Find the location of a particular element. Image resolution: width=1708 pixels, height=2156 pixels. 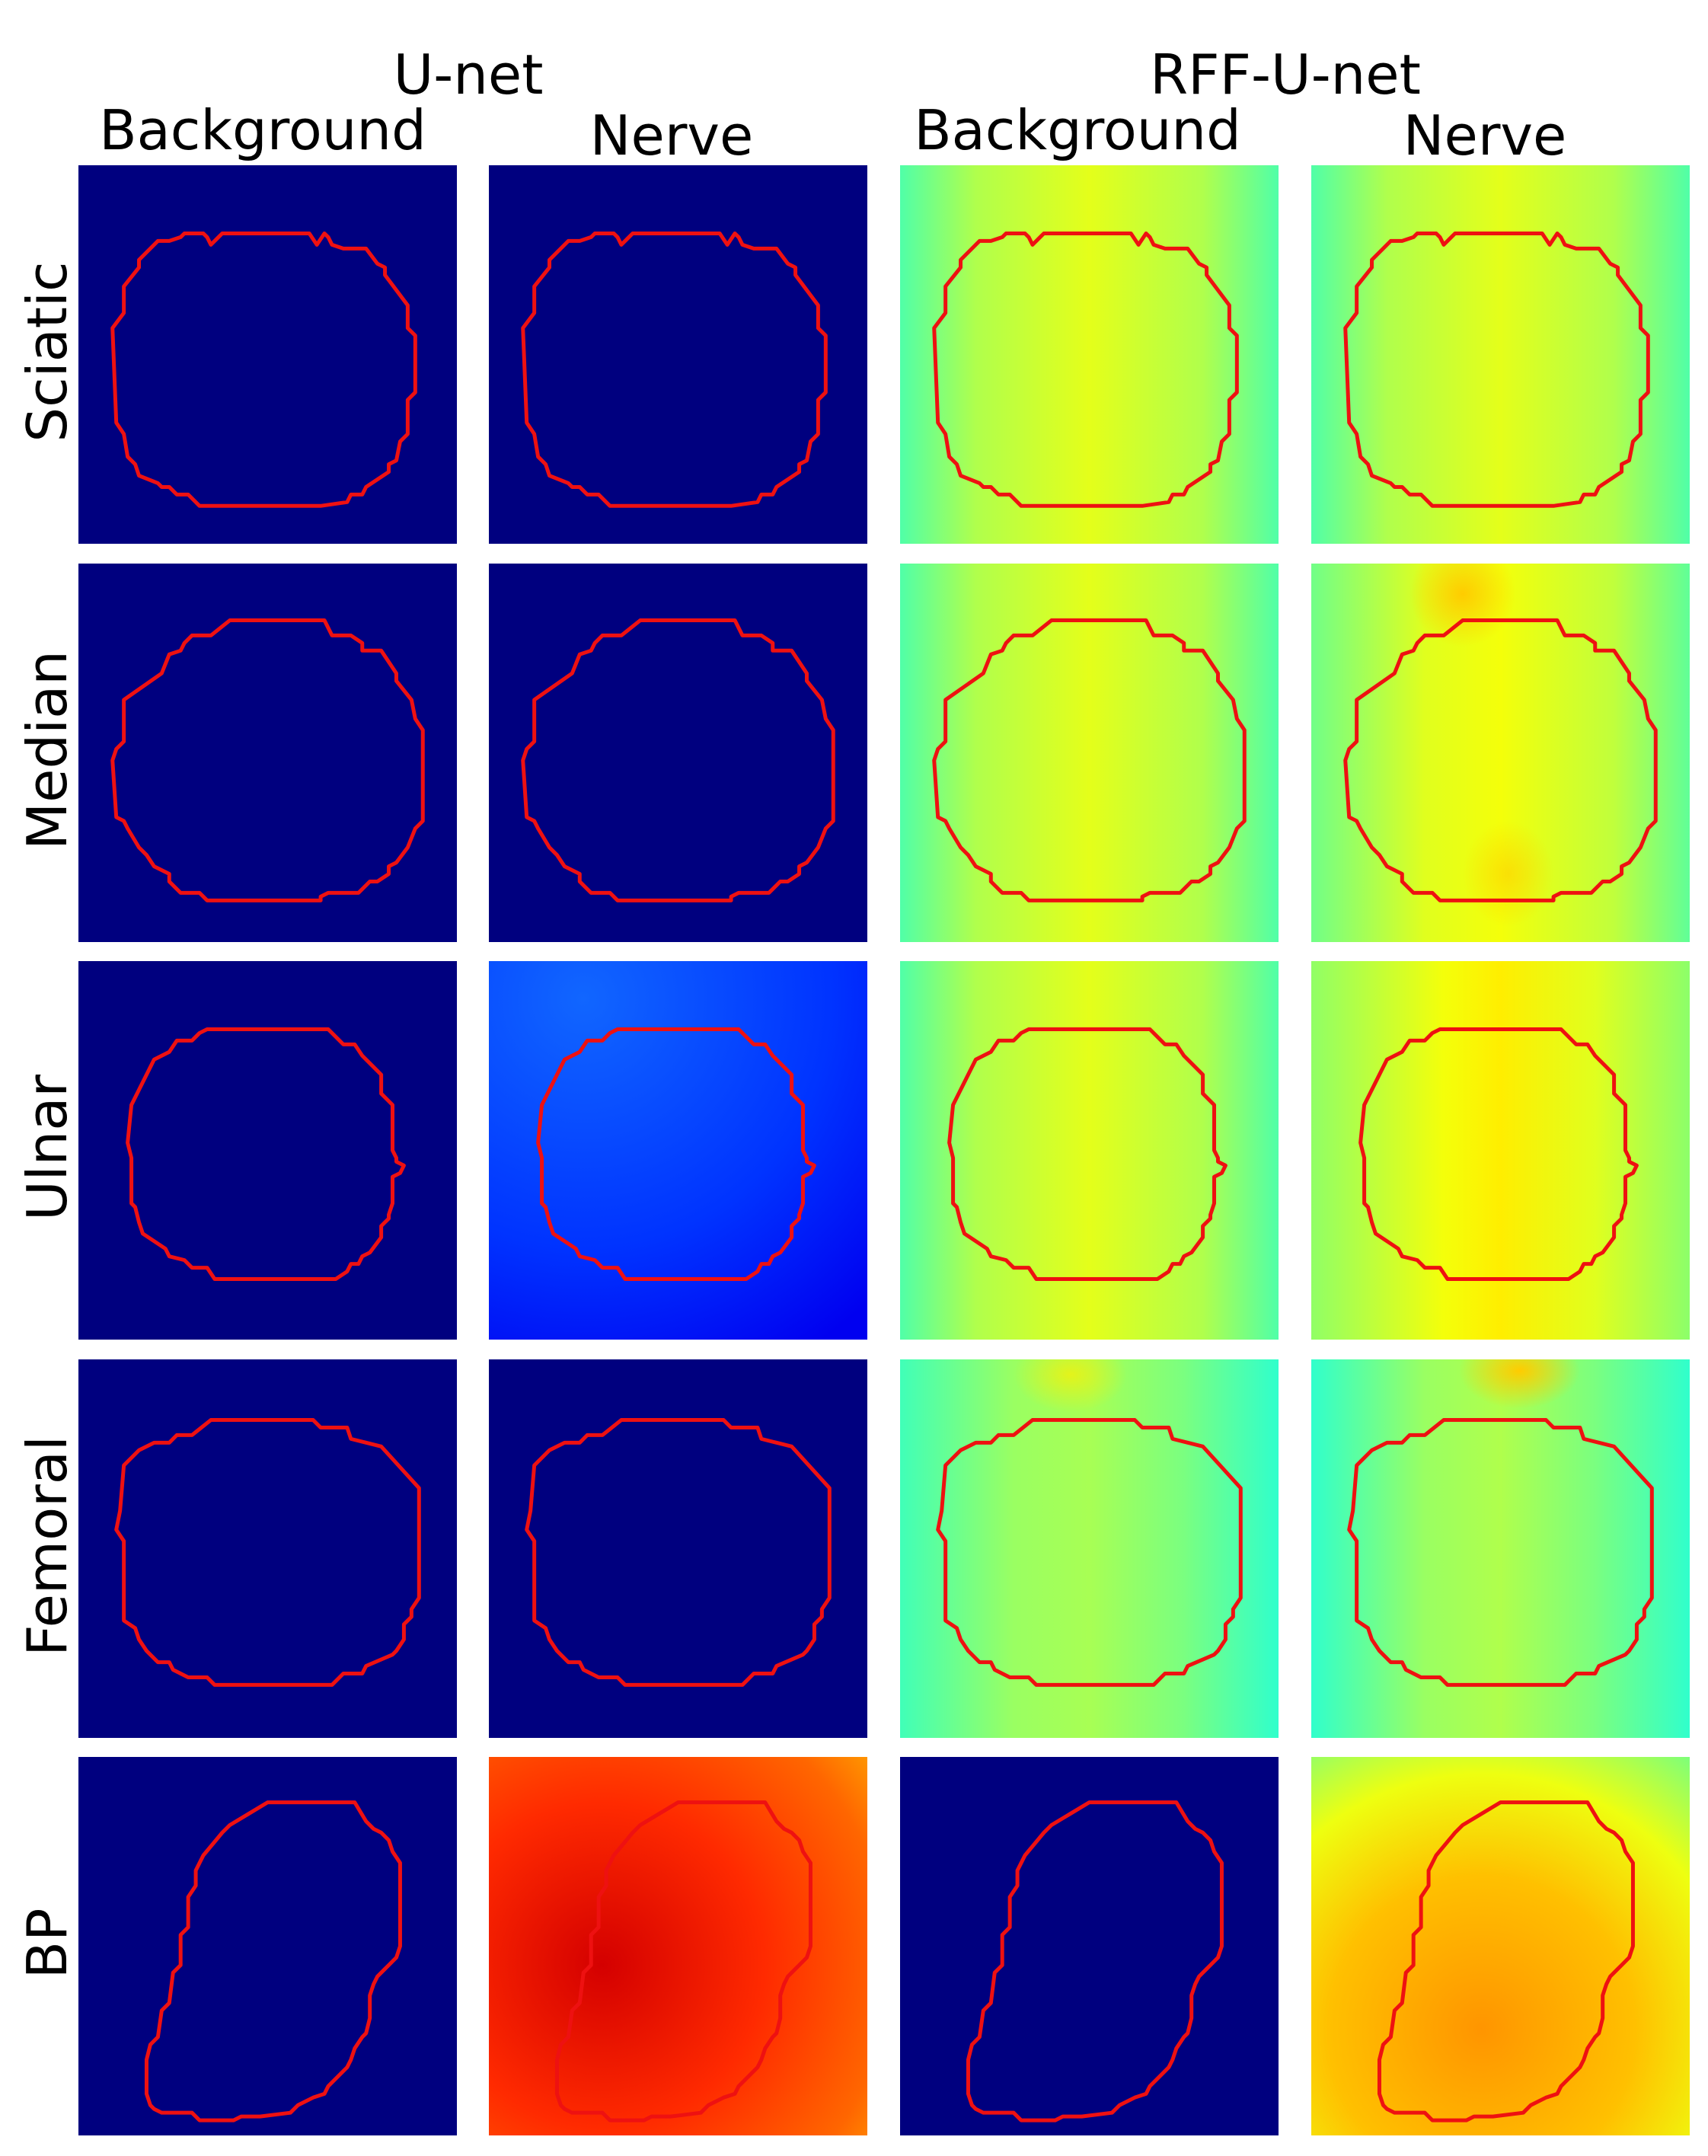

heatmap-ulnar-unet-nerve is located at coordinates (678, 1150).